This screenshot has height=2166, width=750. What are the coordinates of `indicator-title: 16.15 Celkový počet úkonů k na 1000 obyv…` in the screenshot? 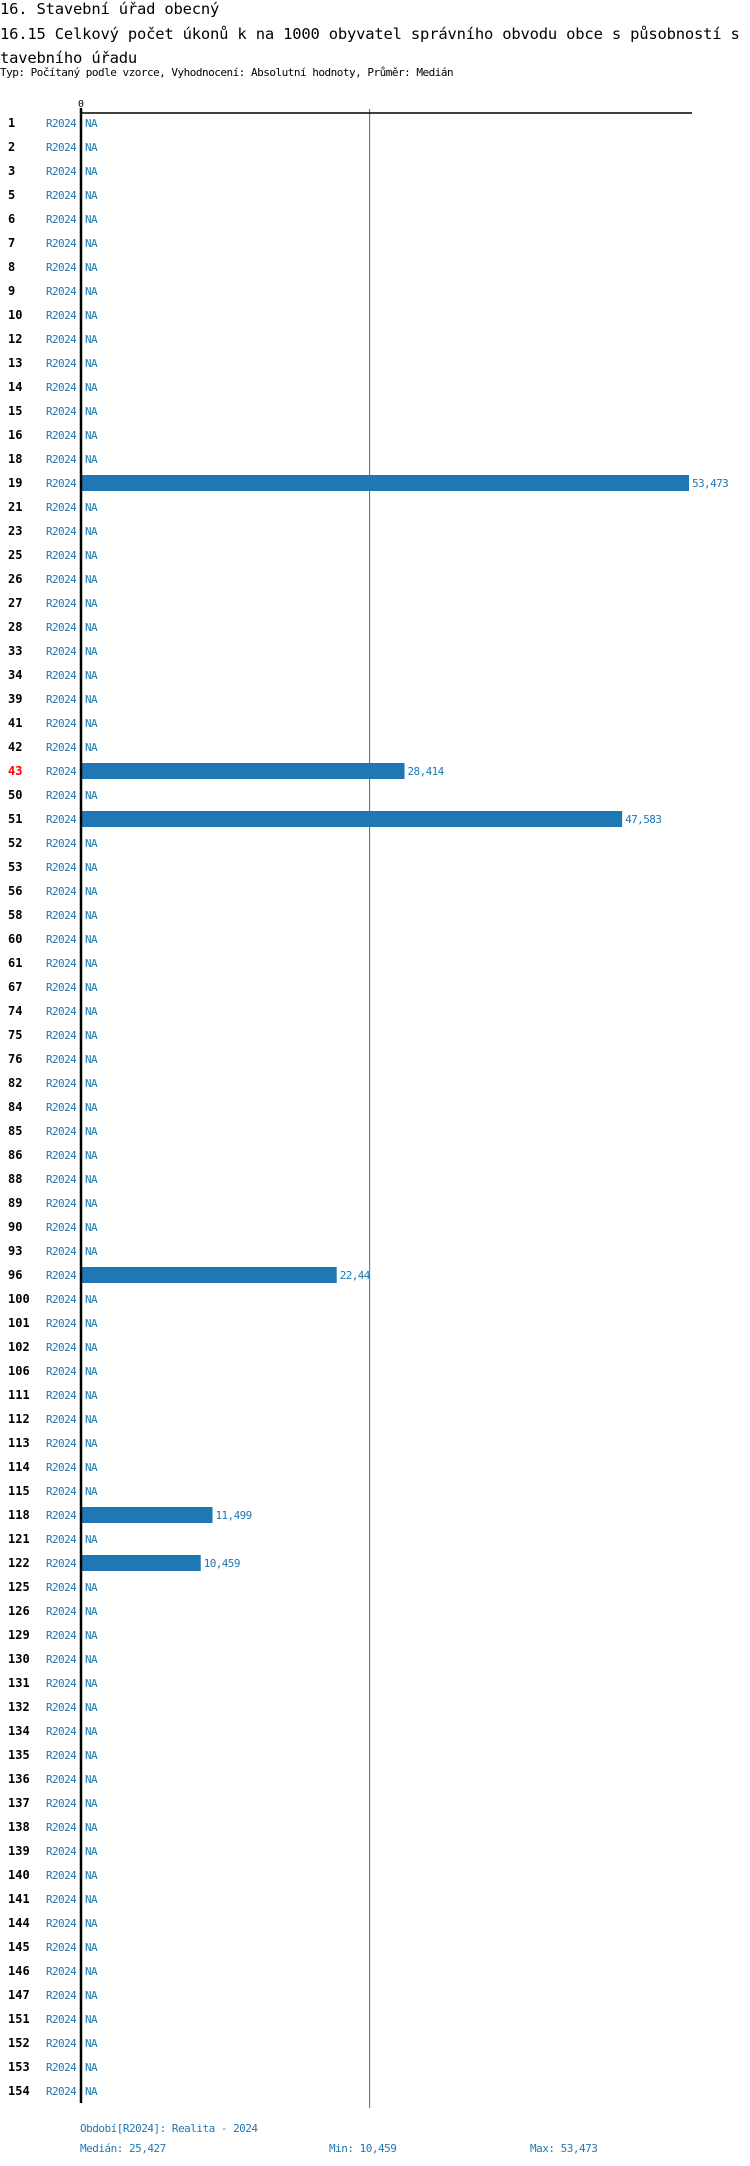 It's located at (370, 46).